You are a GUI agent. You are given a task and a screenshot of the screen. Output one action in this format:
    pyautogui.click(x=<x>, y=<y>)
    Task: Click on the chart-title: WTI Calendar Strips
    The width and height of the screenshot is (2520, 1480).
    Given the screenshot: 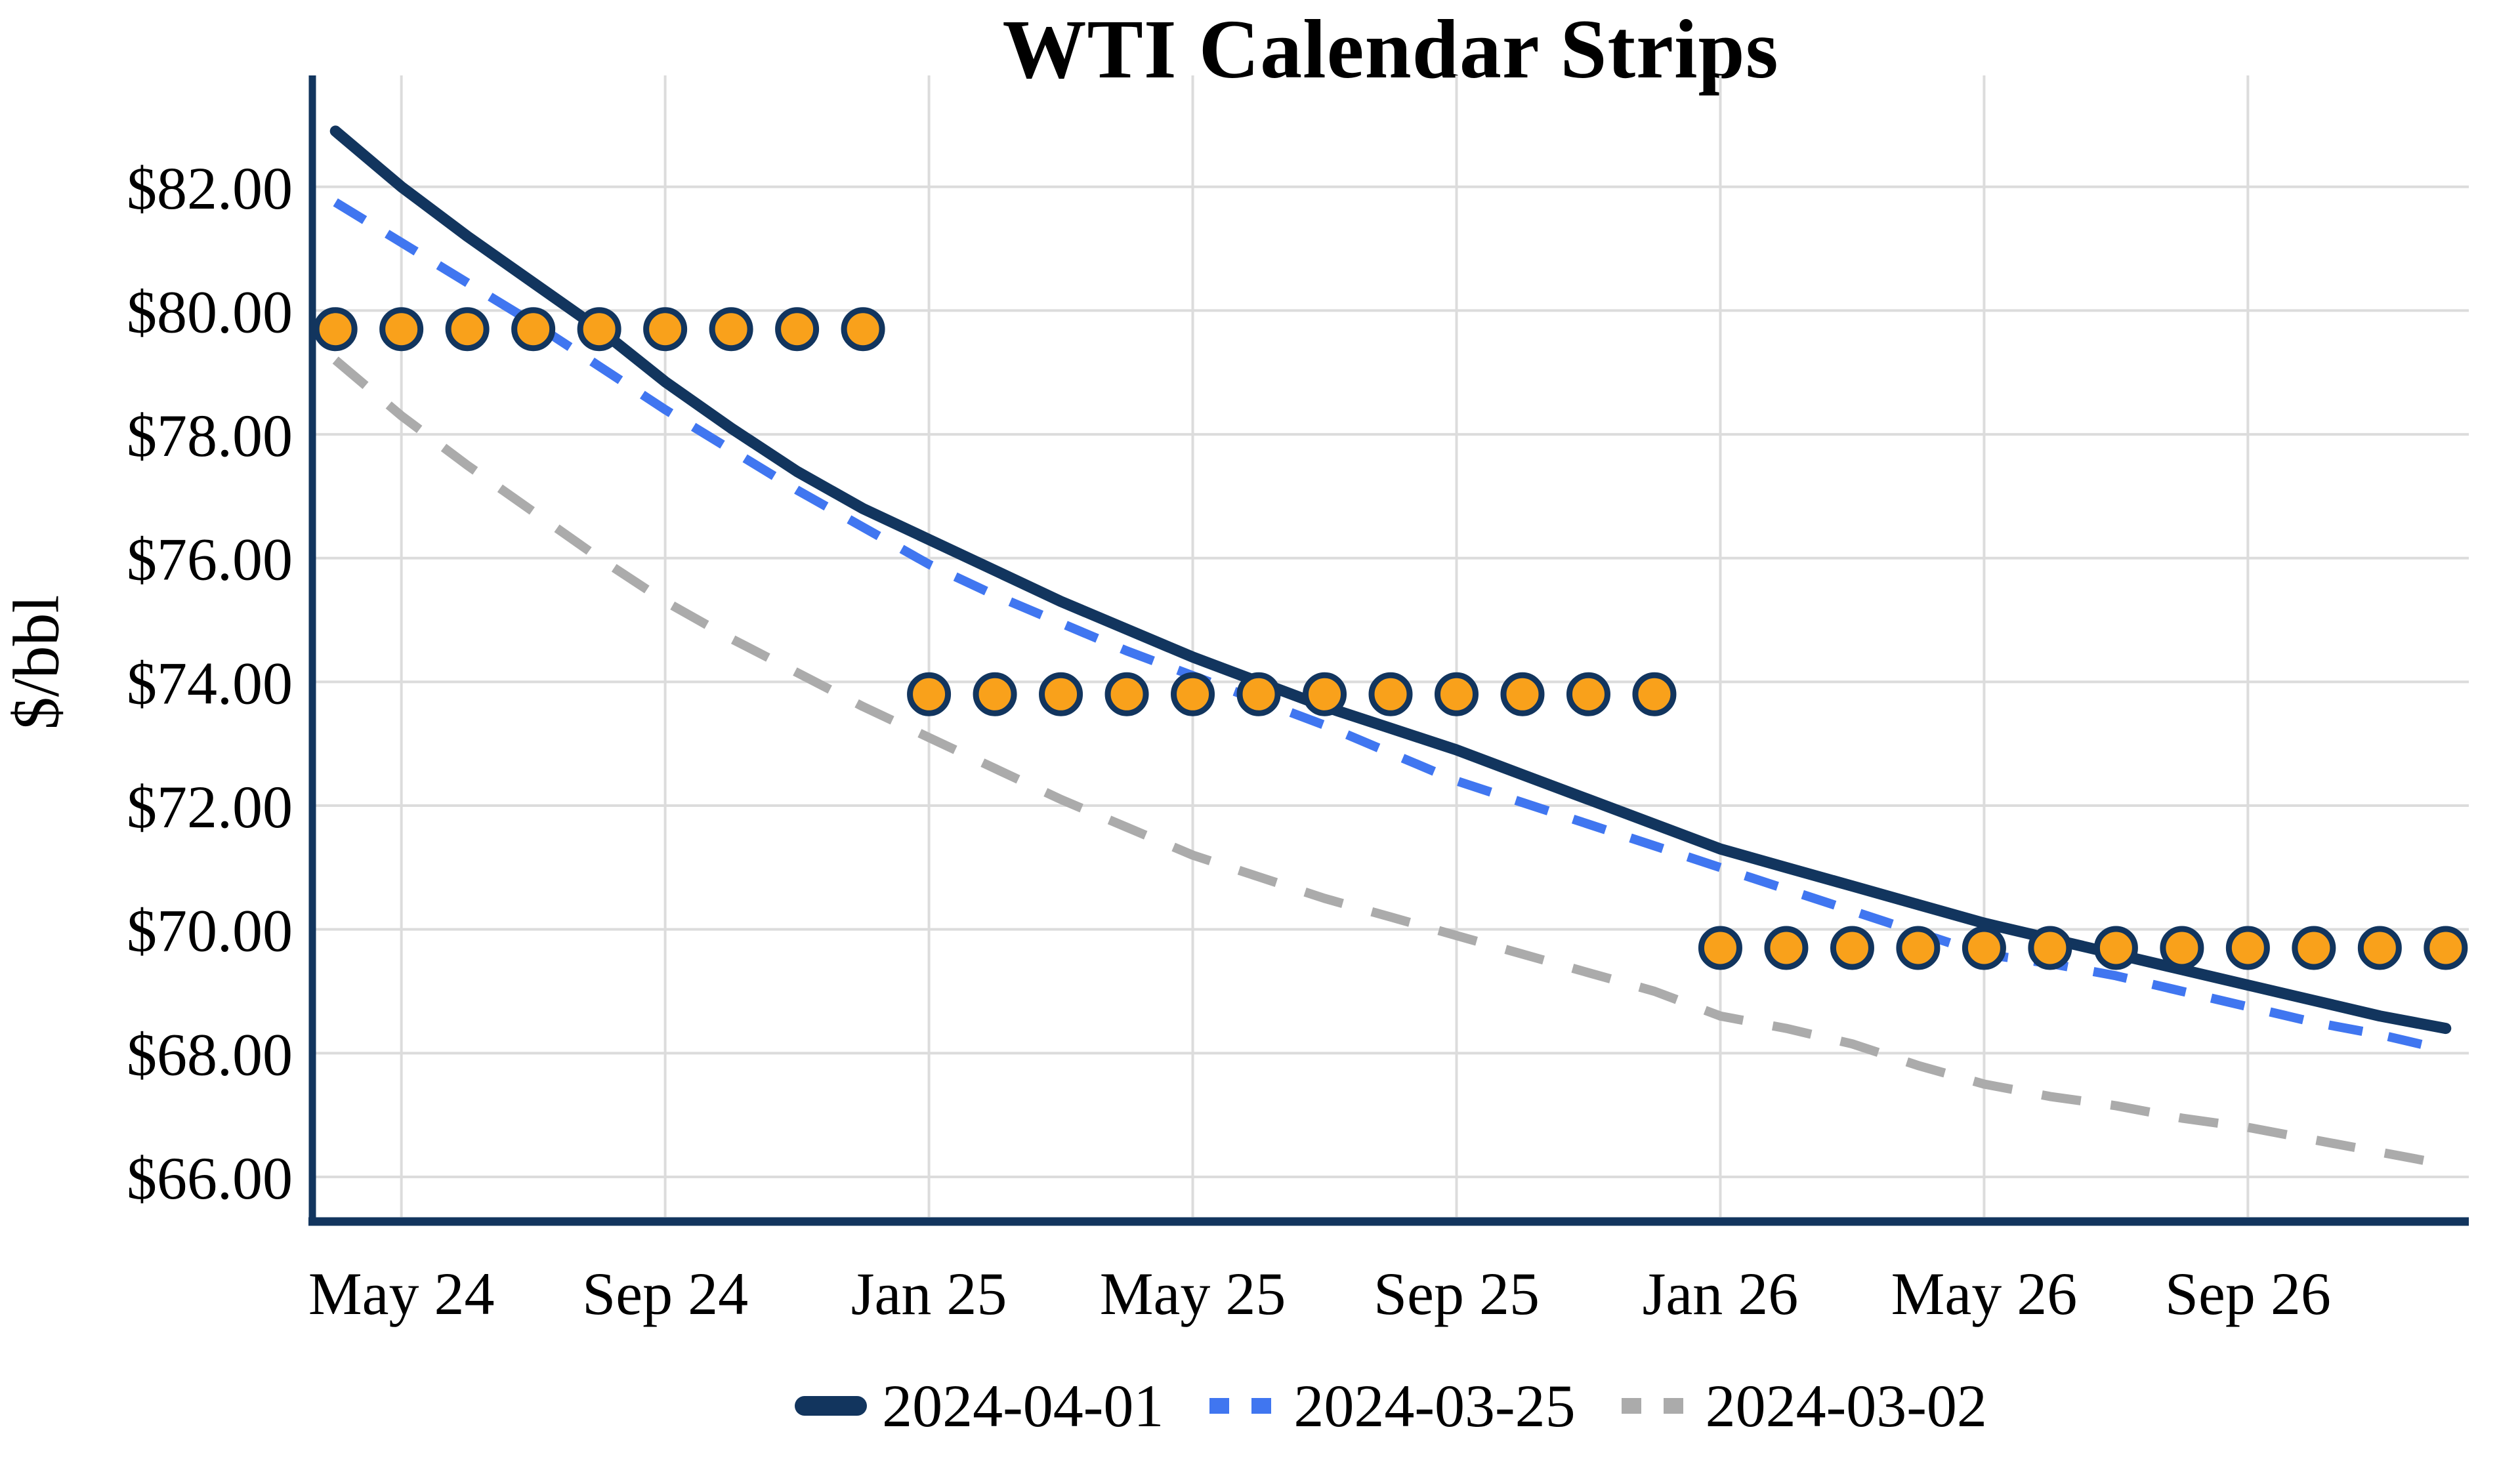 What is the action you would take?
    pyautogui.click(x=1390, y=49)
    